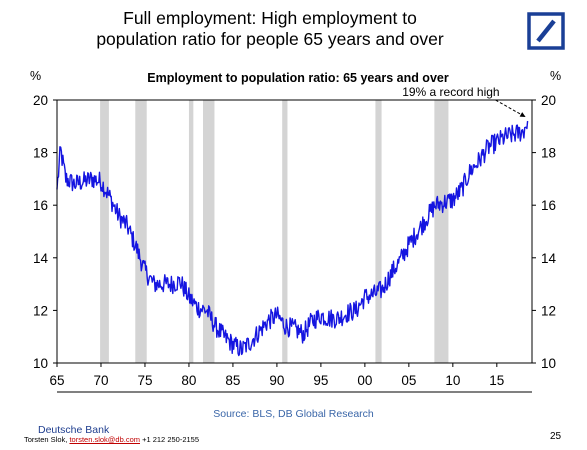  I want to click on page-number: 25, so click(556, 436).